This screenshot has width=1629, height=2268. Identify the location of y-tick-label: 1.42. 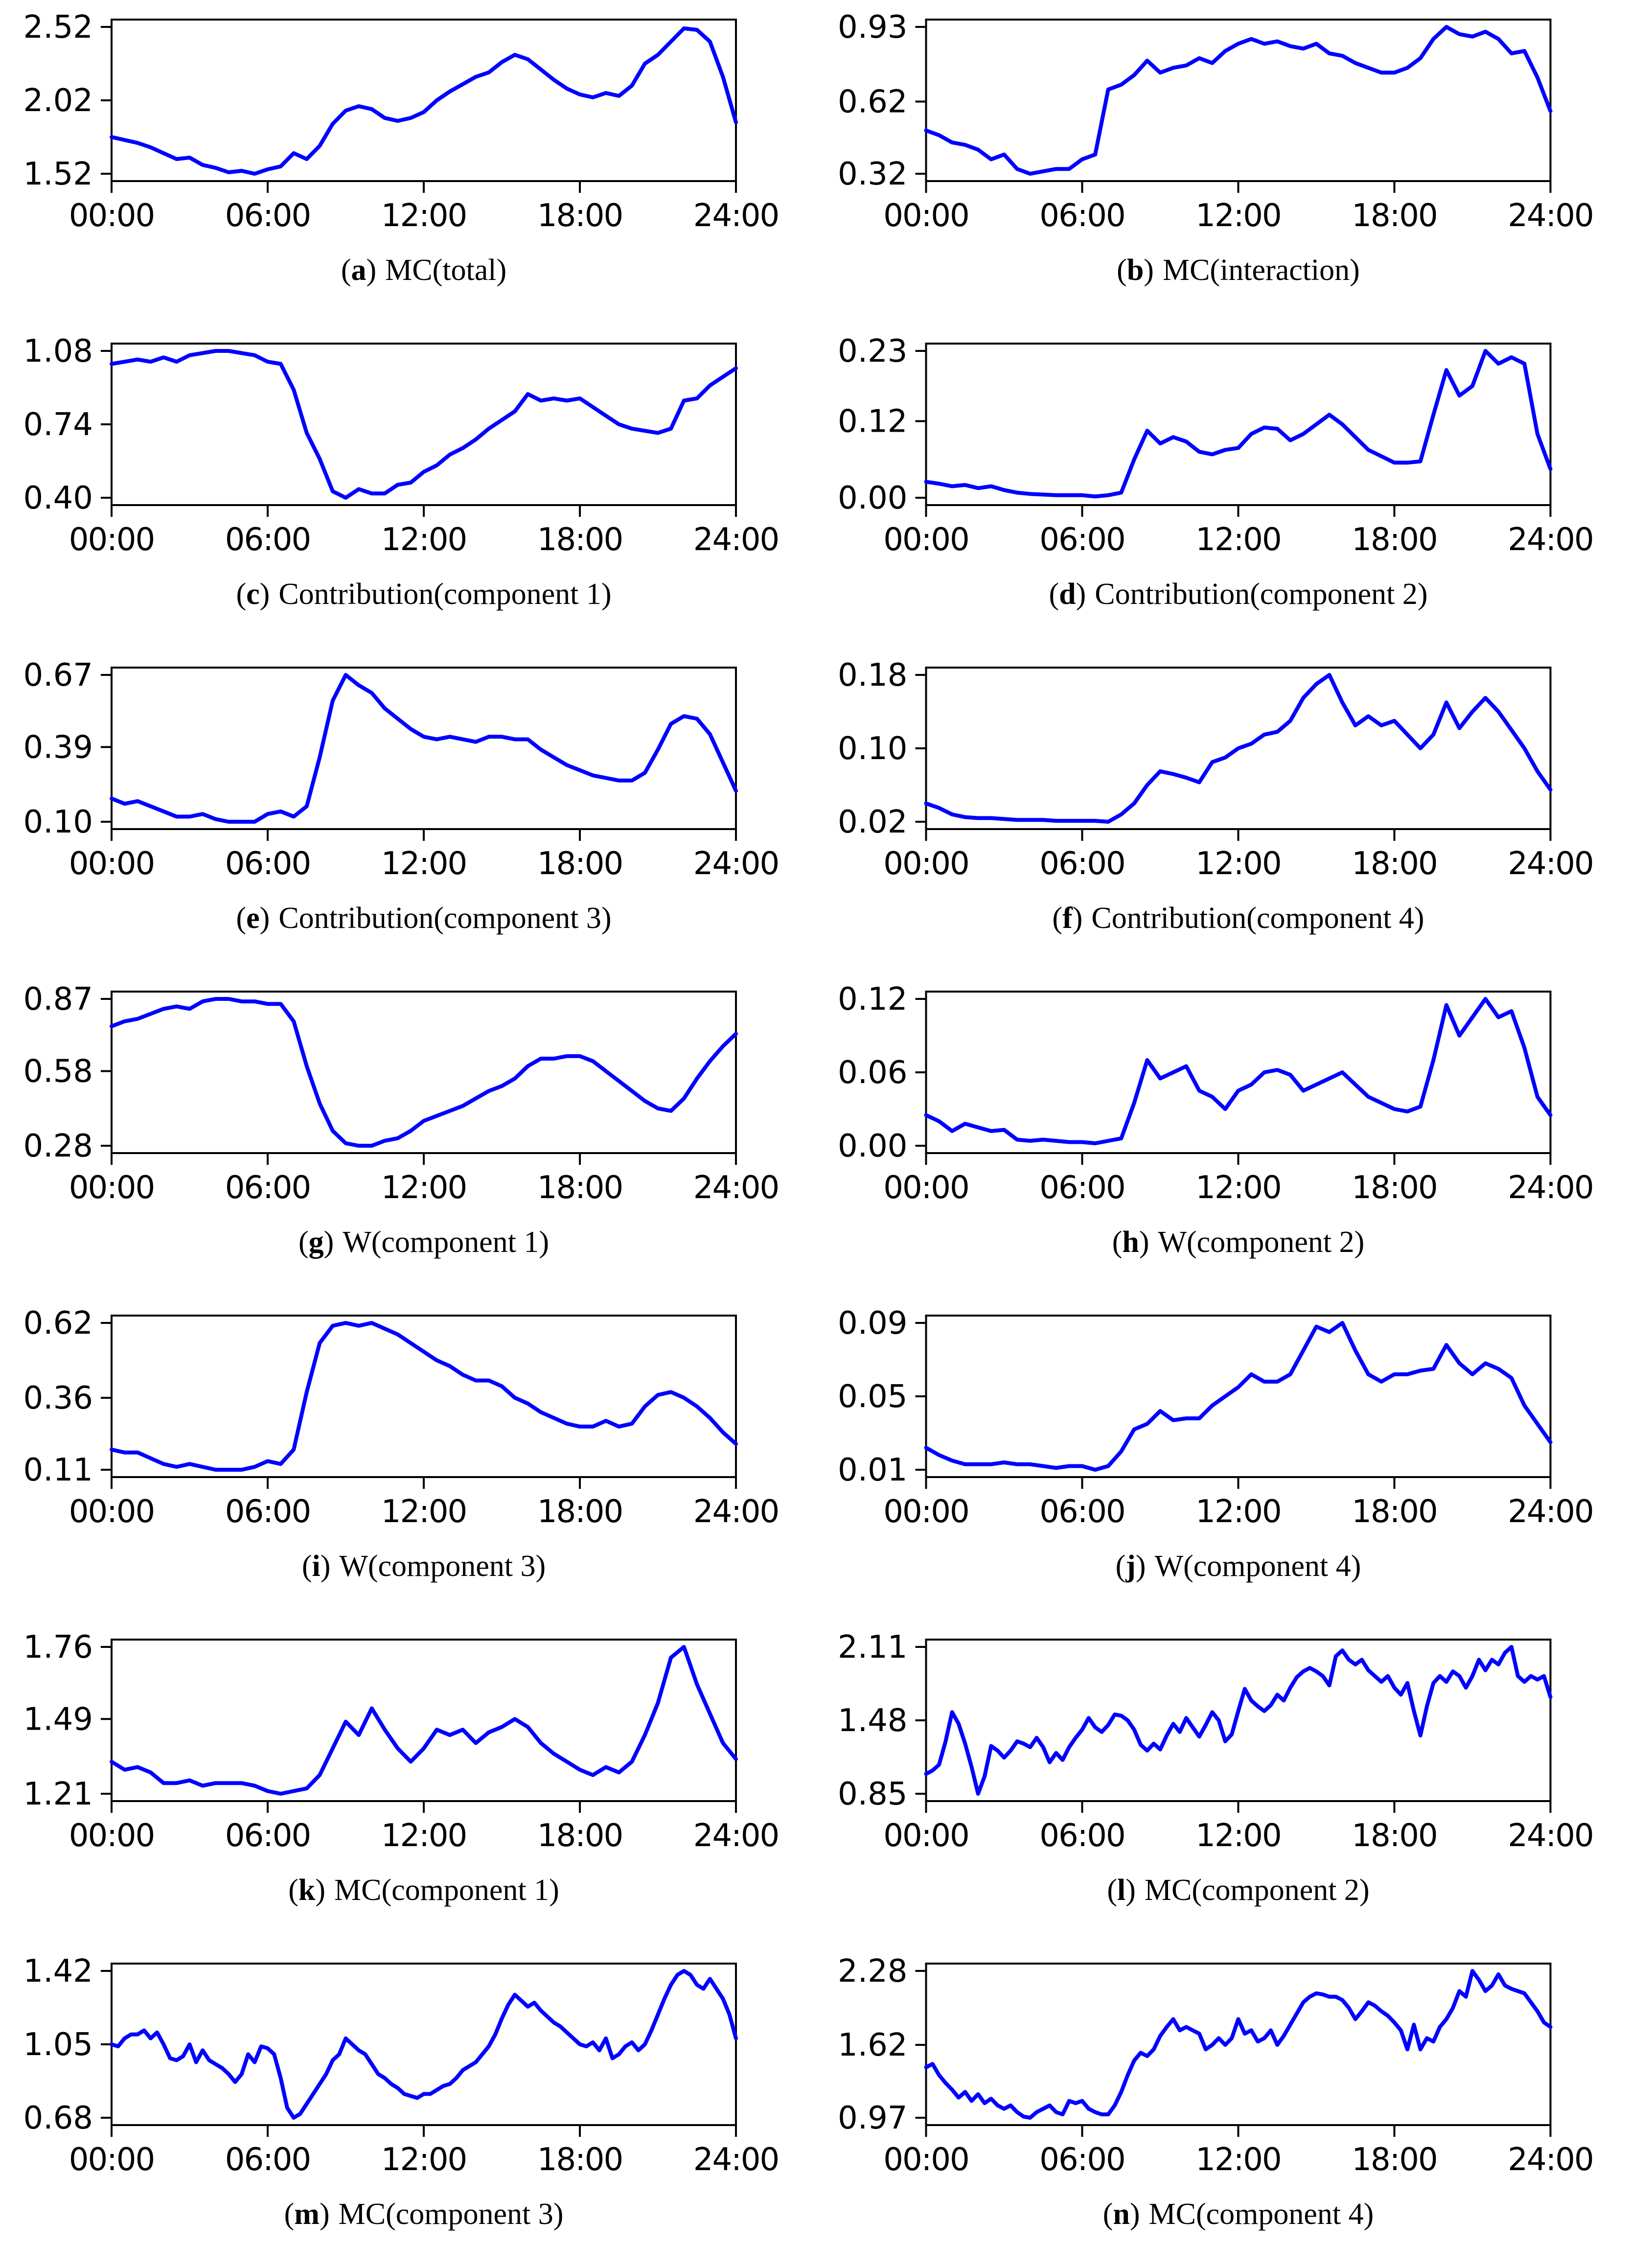
(58, 1971).